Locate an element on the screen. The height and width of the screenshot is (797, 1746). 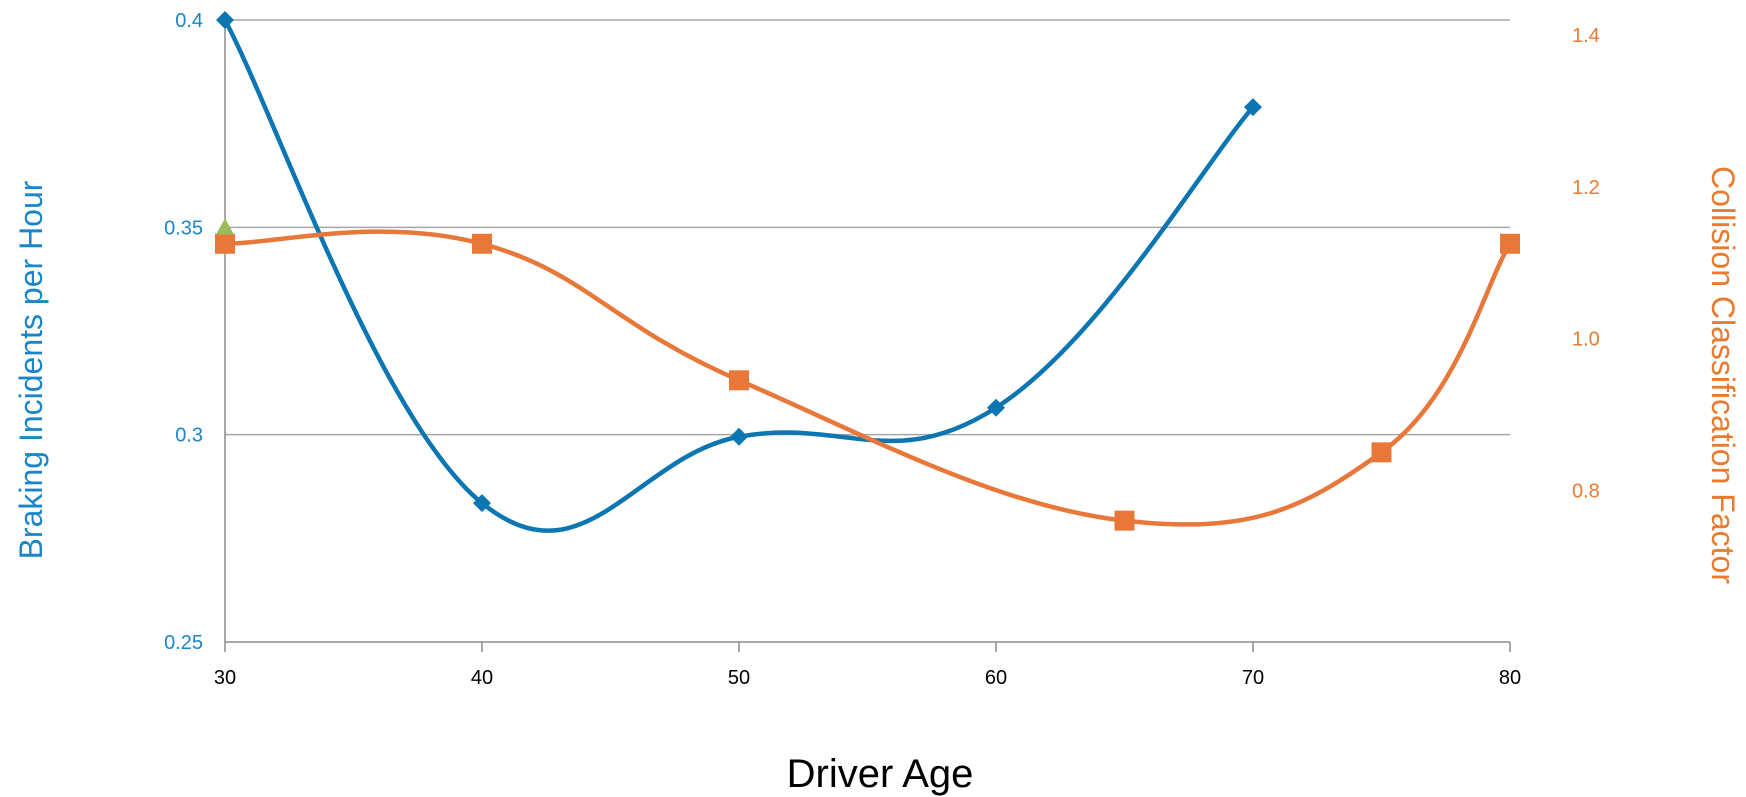
x-tick-label-4: 70 is located at coordinates (1253, 678).